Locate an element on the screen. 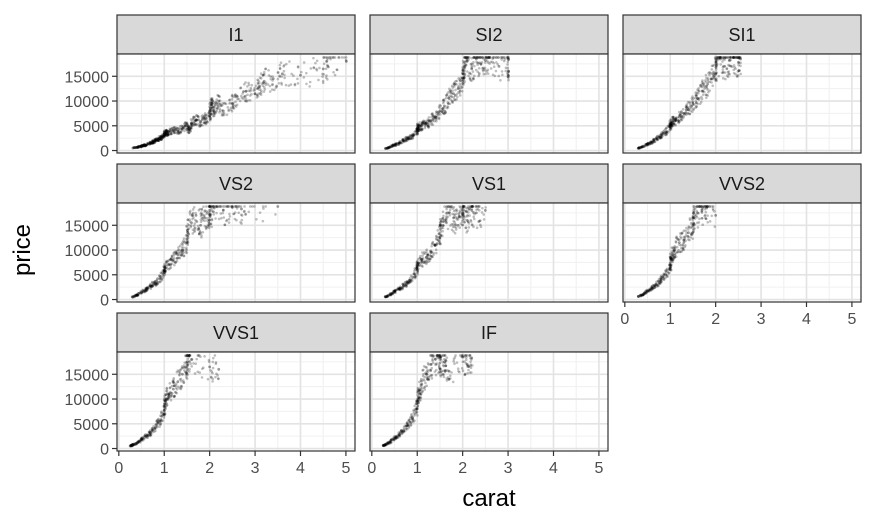  x-tick-label: 1 is located at coordinates (164, 468).